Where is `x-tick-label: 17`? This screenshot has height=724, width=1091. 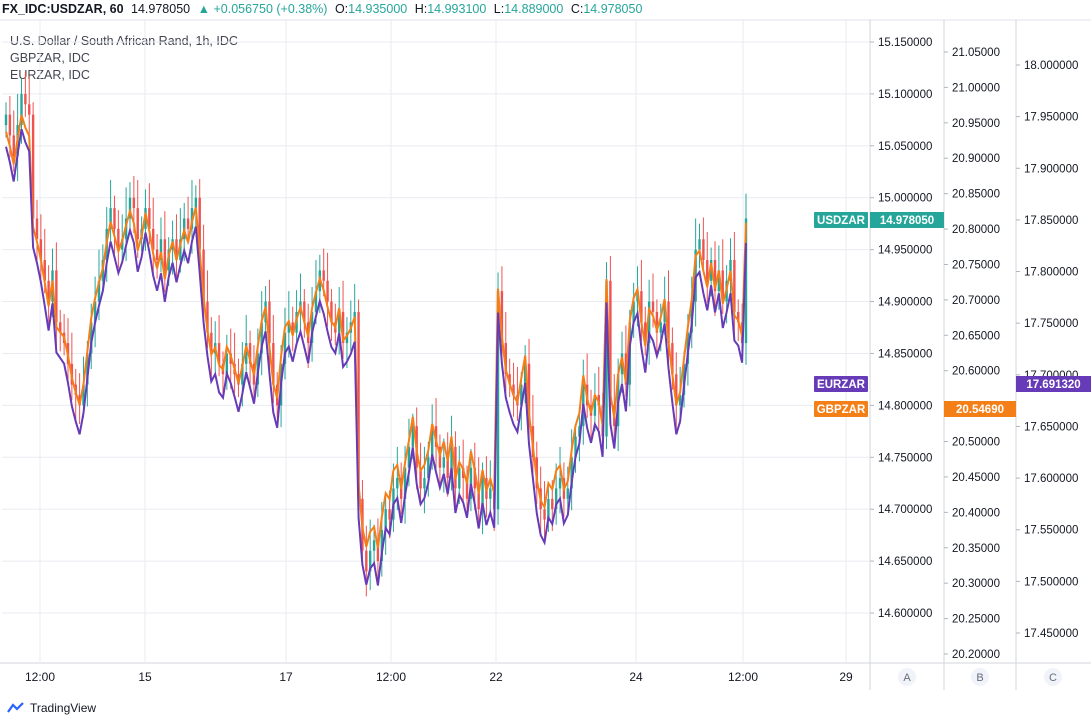 x-tick-label: 17 is located at coordinates (286, 677).